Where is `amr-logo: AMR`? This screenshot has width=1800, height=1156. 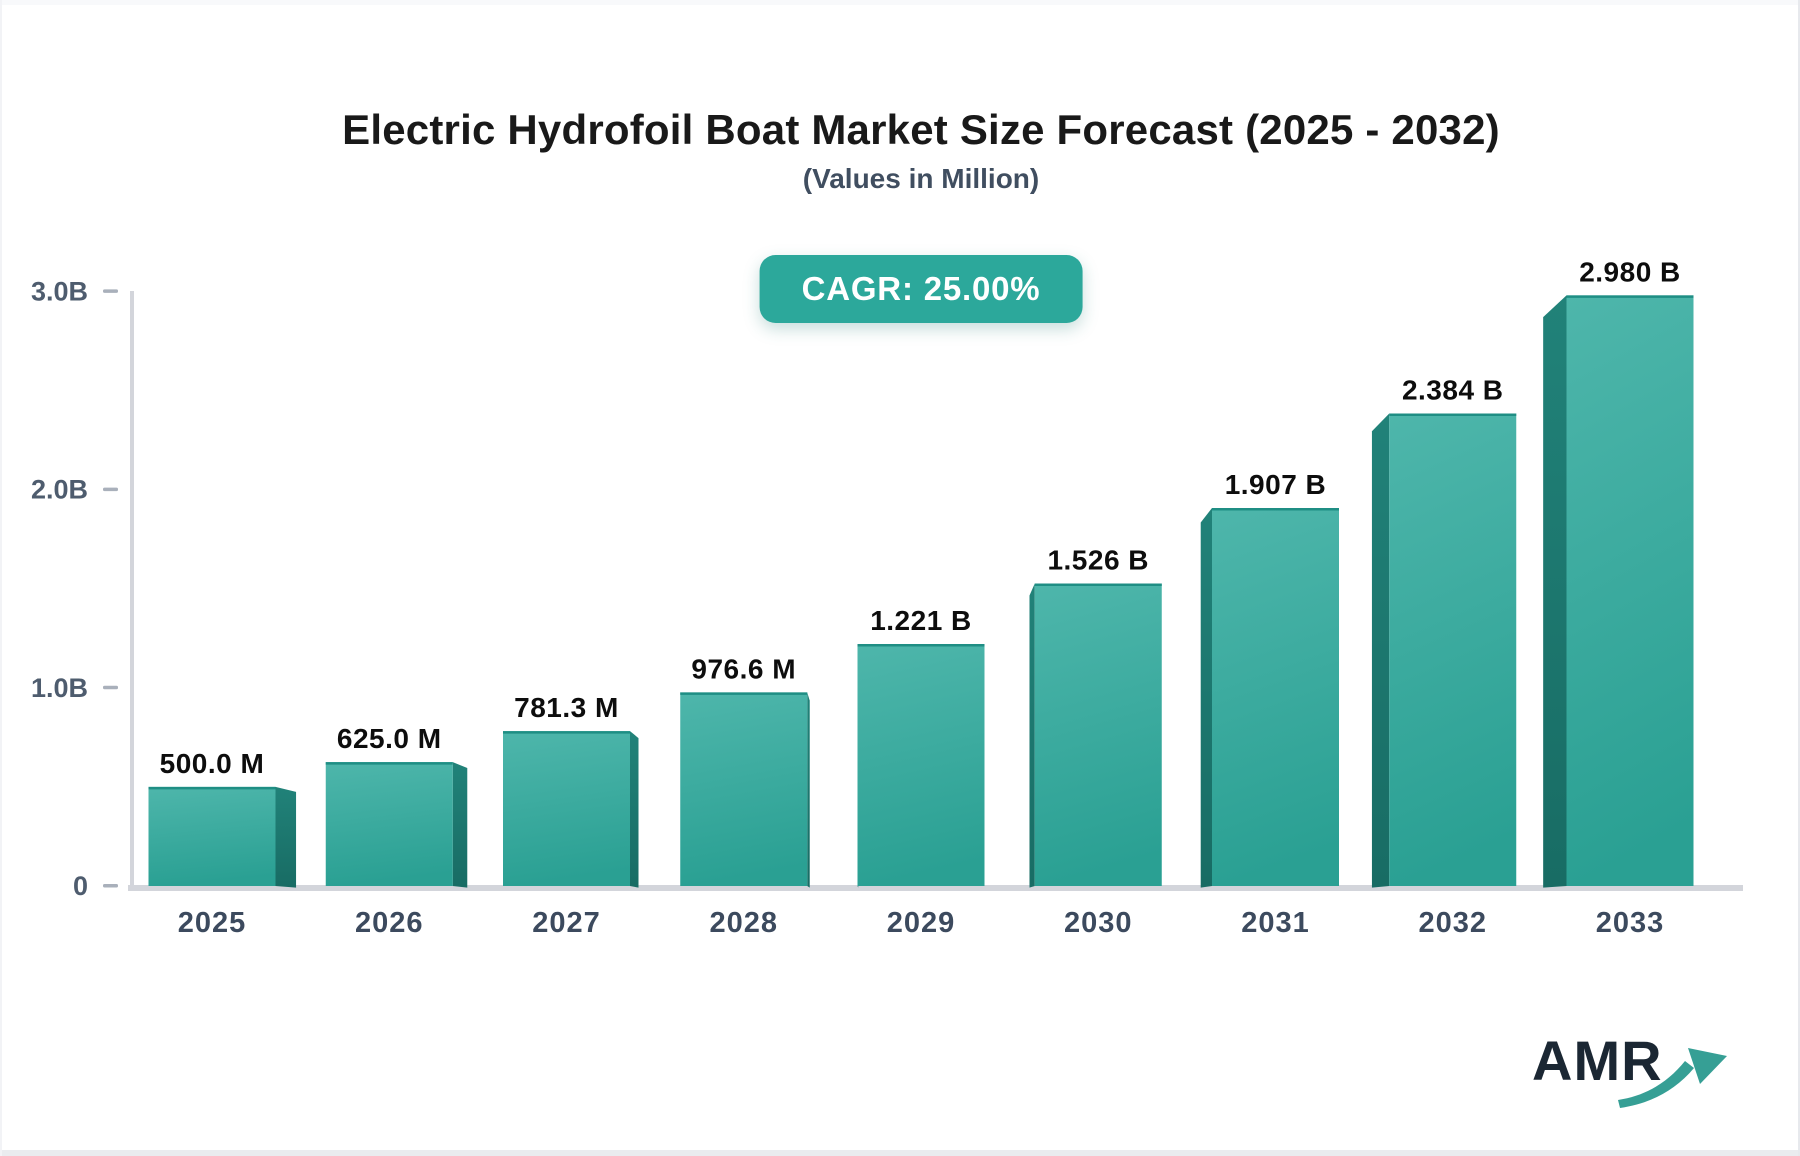 amr-logo: AMR is located at coordinates (1632, 1073).